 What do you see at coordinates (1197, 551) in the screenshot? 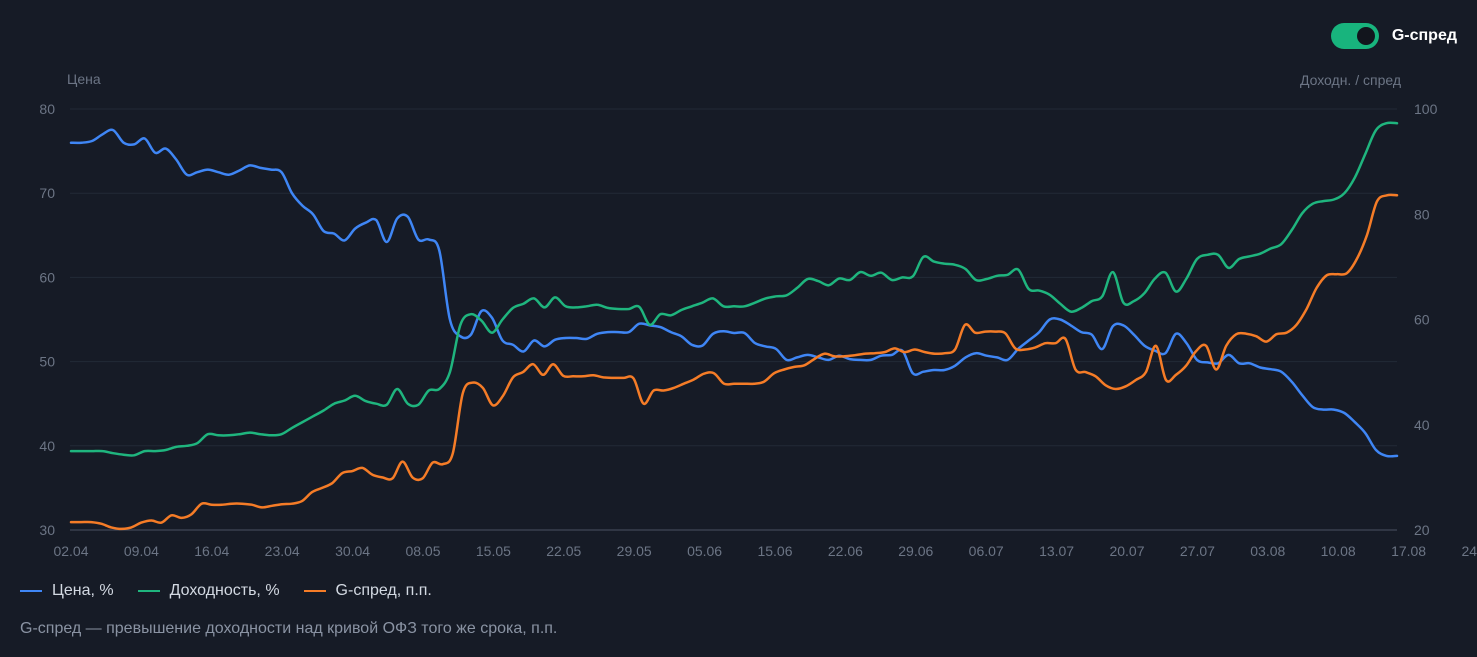
I see `x-tick-label: 27.07` at bounding box center [1197, 551].